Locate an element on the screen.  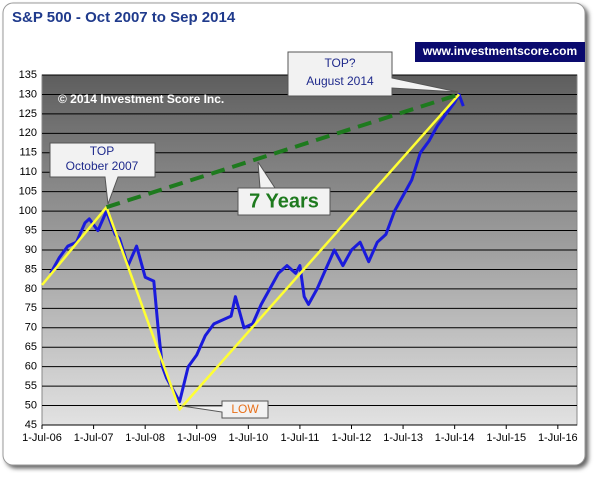
y-tick-label: 65 is located at coordinates (31, 347).